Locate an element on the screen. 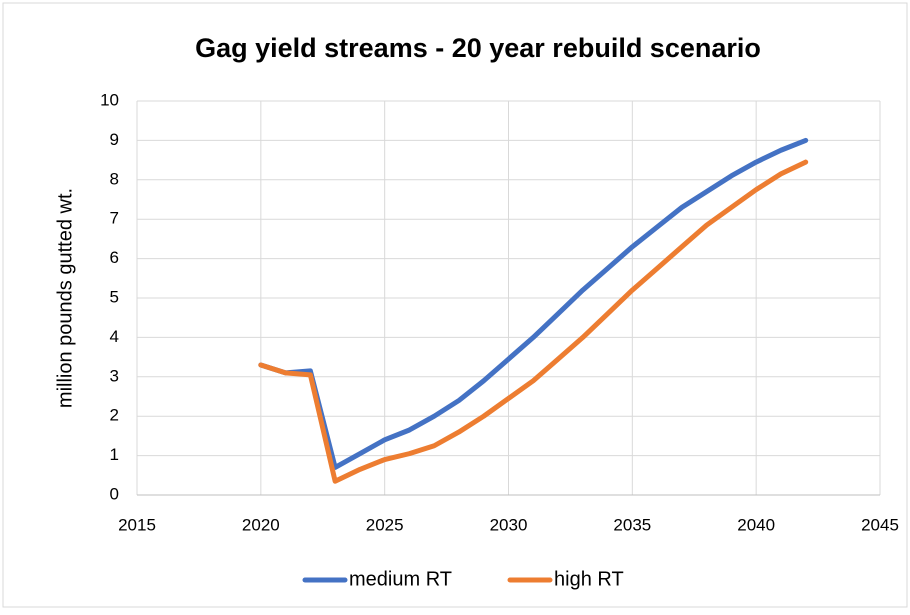 Image resolution: width=910 pixels, height=615 pixels. y-tick-label: 1 is located at coordinates (114, 454).